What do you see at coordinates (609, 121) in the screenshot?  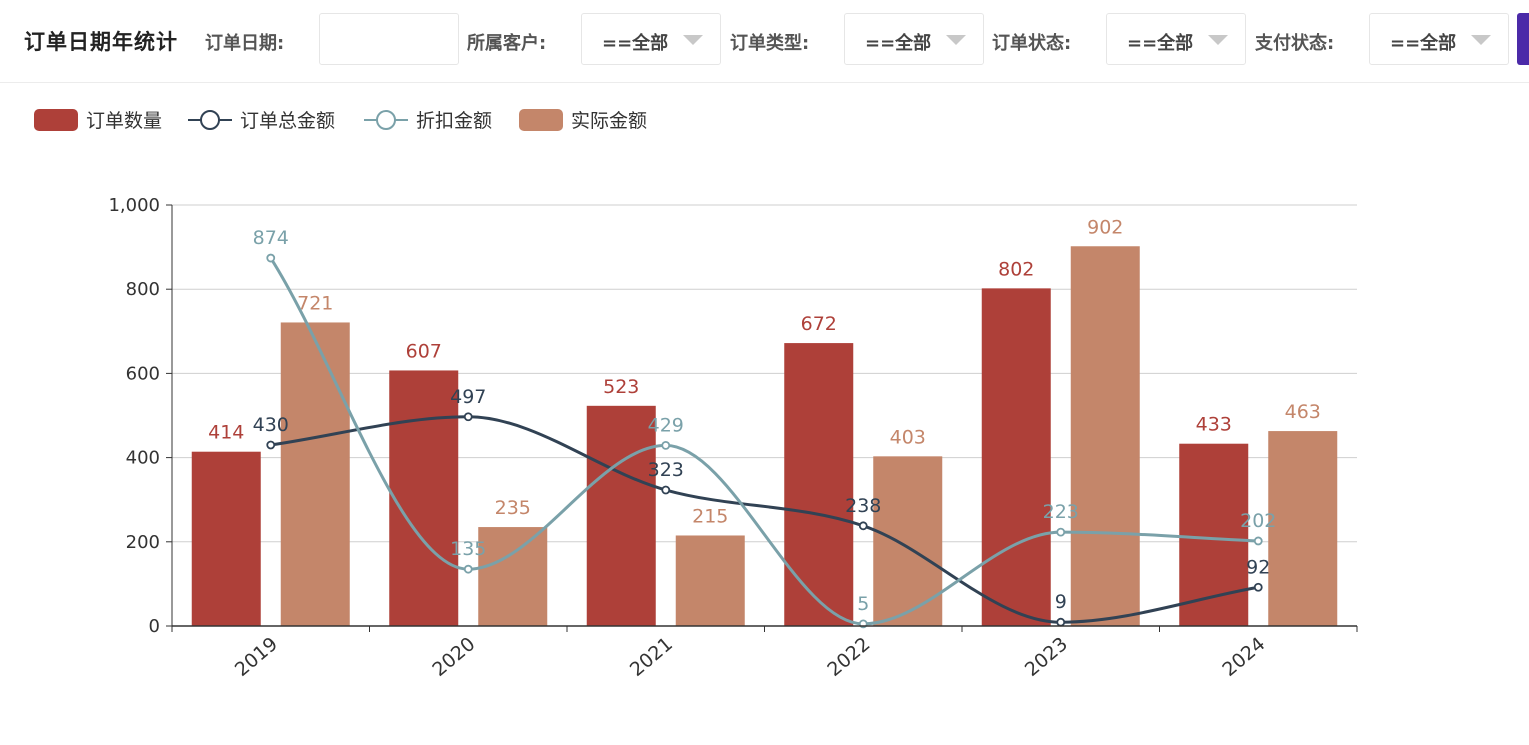 I see `legend-label: 实际金额` at bounding box center [609, 121].